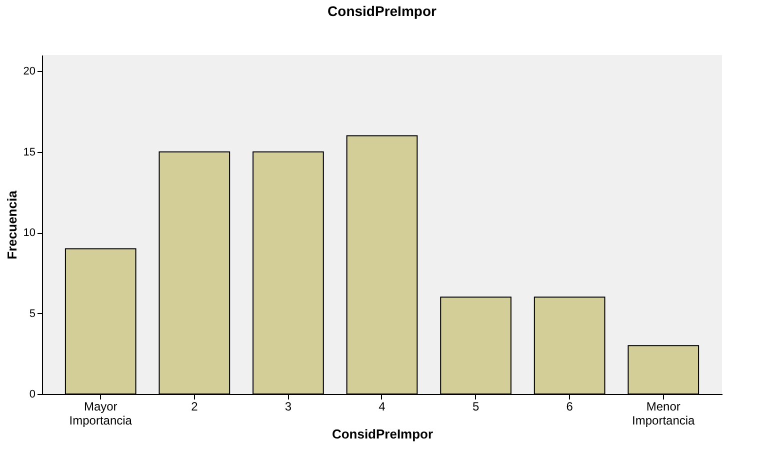 The height and width of the screenshot is (466, 757). I want to click on y-tick-label: 10, so click(29, 233).